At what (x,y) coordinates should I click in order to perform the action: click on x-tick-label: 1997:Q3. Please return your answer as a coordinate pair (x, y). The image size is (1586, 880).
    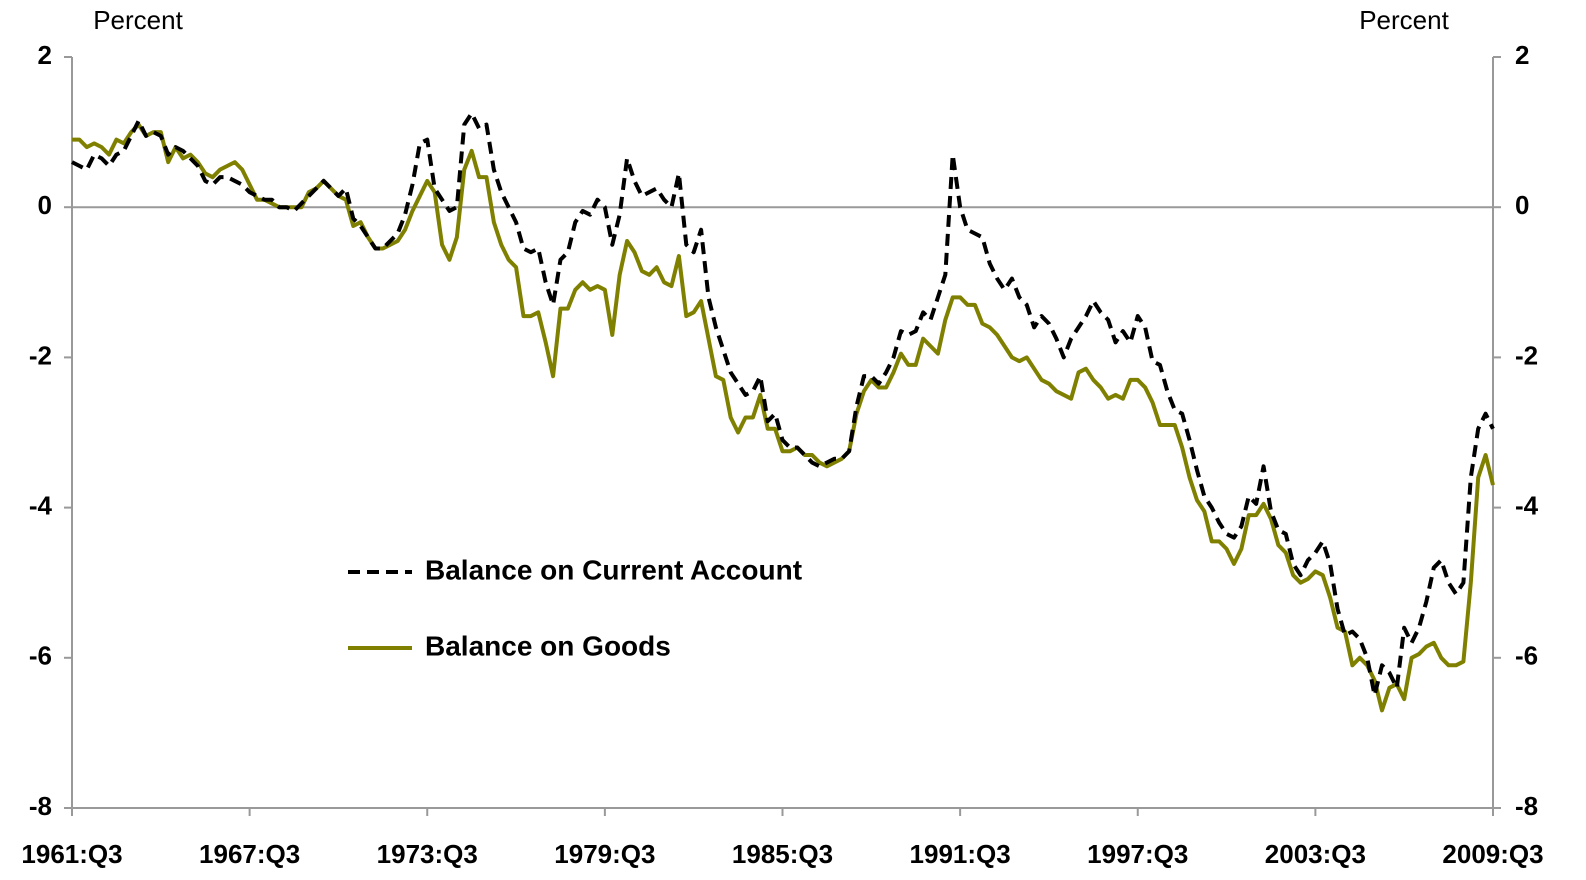
    Looking at the image, I should click on (1137, 854).